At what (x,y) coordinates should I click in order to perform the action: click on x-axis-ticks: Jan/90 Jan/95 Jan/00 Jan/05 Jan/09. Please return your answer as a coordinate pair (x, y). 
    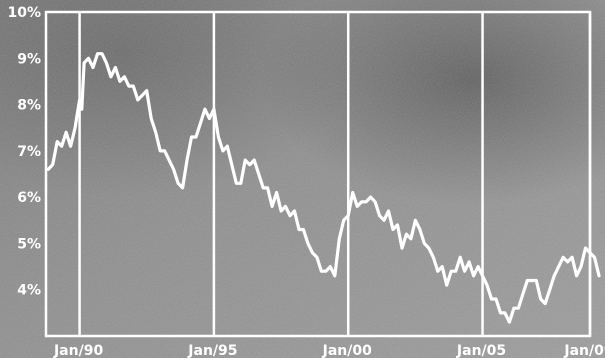
    Looking at the image, I should click on (329, 350).